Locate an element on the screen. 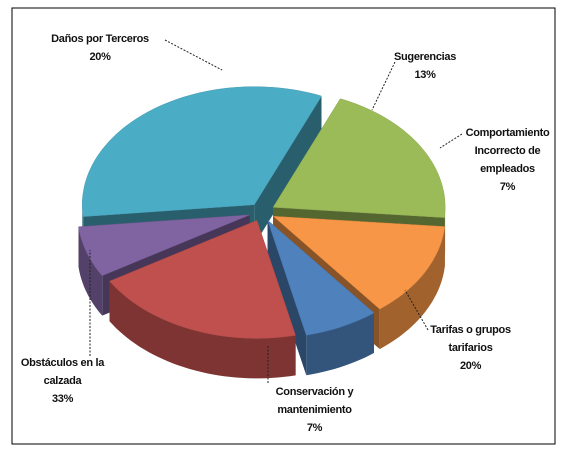  value-label: 33% is located at coordinates (62, 399).